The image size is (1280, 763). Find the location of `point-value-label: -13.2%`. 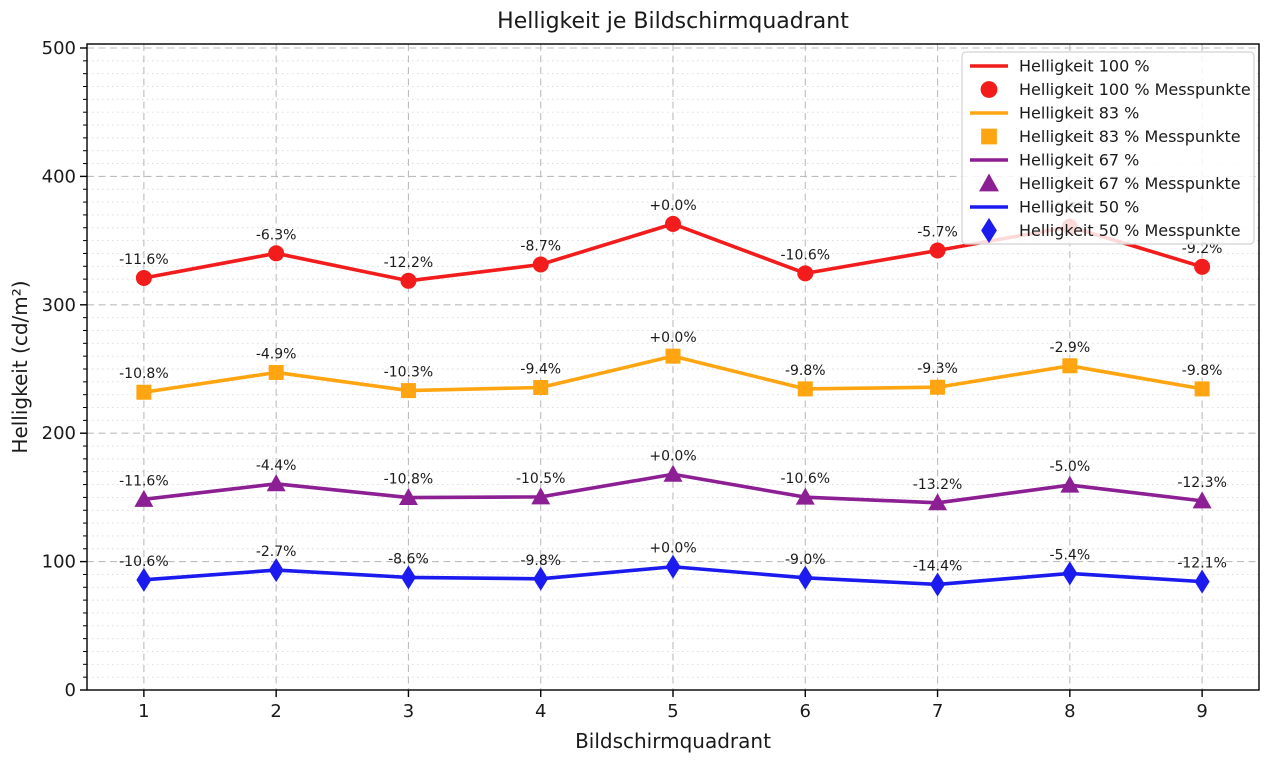

point-value-label: -13.2% is located at coordinates (938, 485).